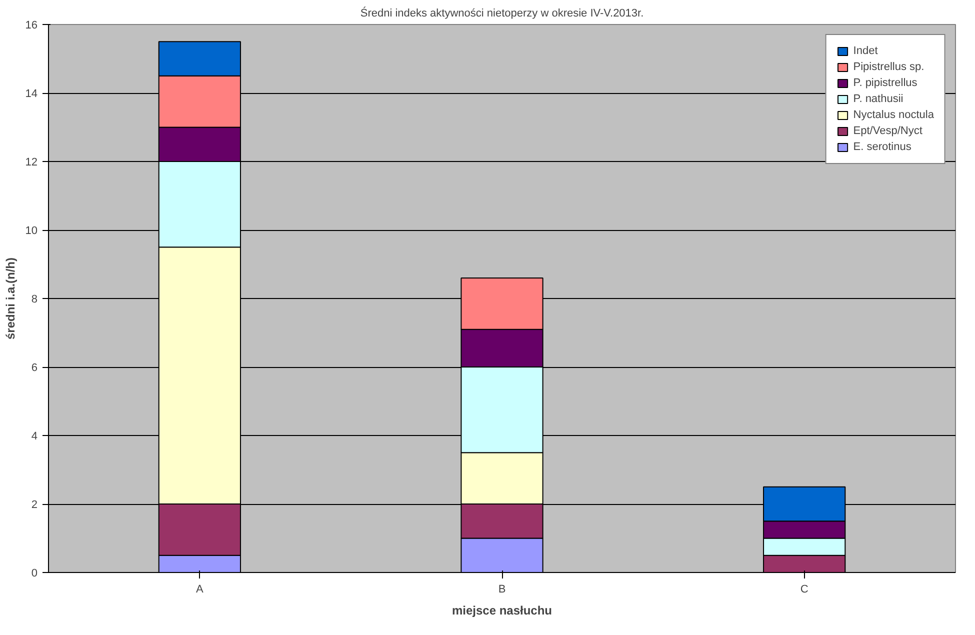 This screenshot has width=975, height=635. What do you see at coordinates (31, 94) in the screenshot?
I see `y-tick-label: 14` at bounding box center [31, 94].